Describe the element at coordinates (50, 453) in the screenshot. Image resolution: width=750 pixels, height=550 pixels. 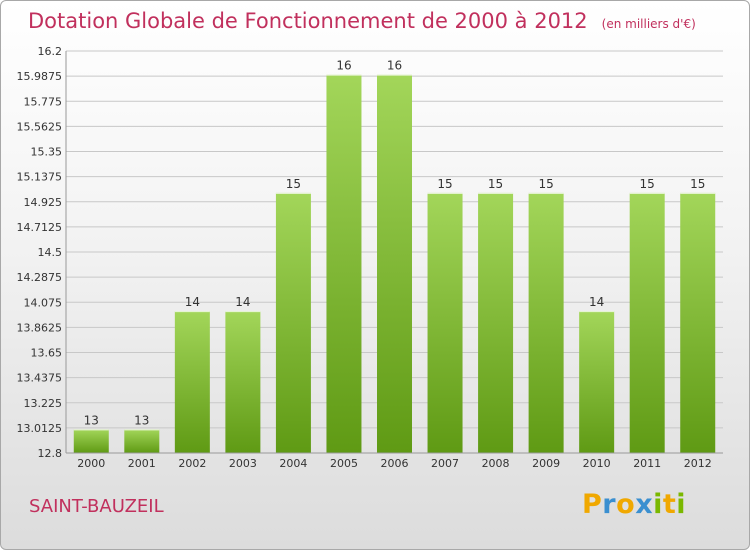
I see `y-tick-label: 12.8` at that location.